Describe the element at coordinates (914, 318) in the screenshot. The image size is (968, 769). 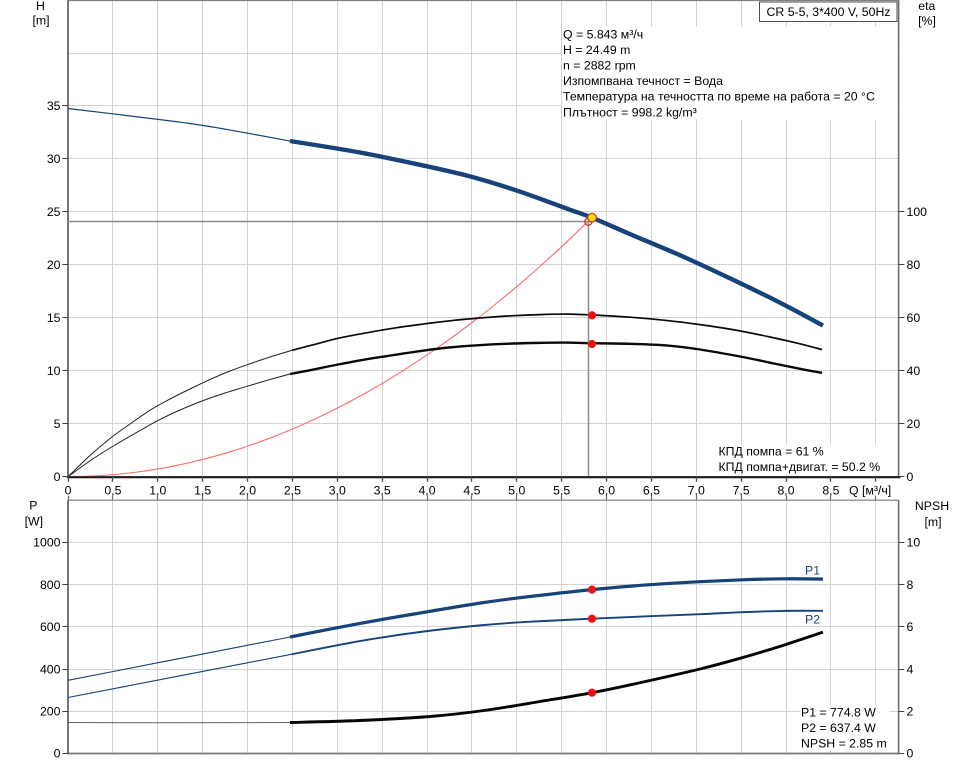
I see `svg-text: 60` at that location.